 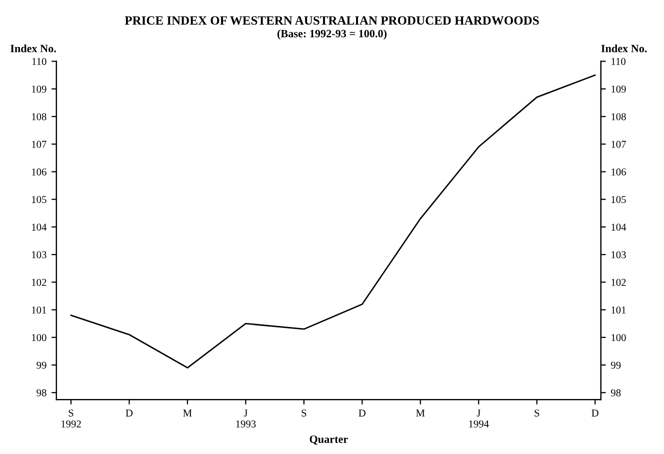 What do you see at coordinates (39, 144) in the screenshot?
I see `y-tick-label: 107` at bounding box center [39, 144].